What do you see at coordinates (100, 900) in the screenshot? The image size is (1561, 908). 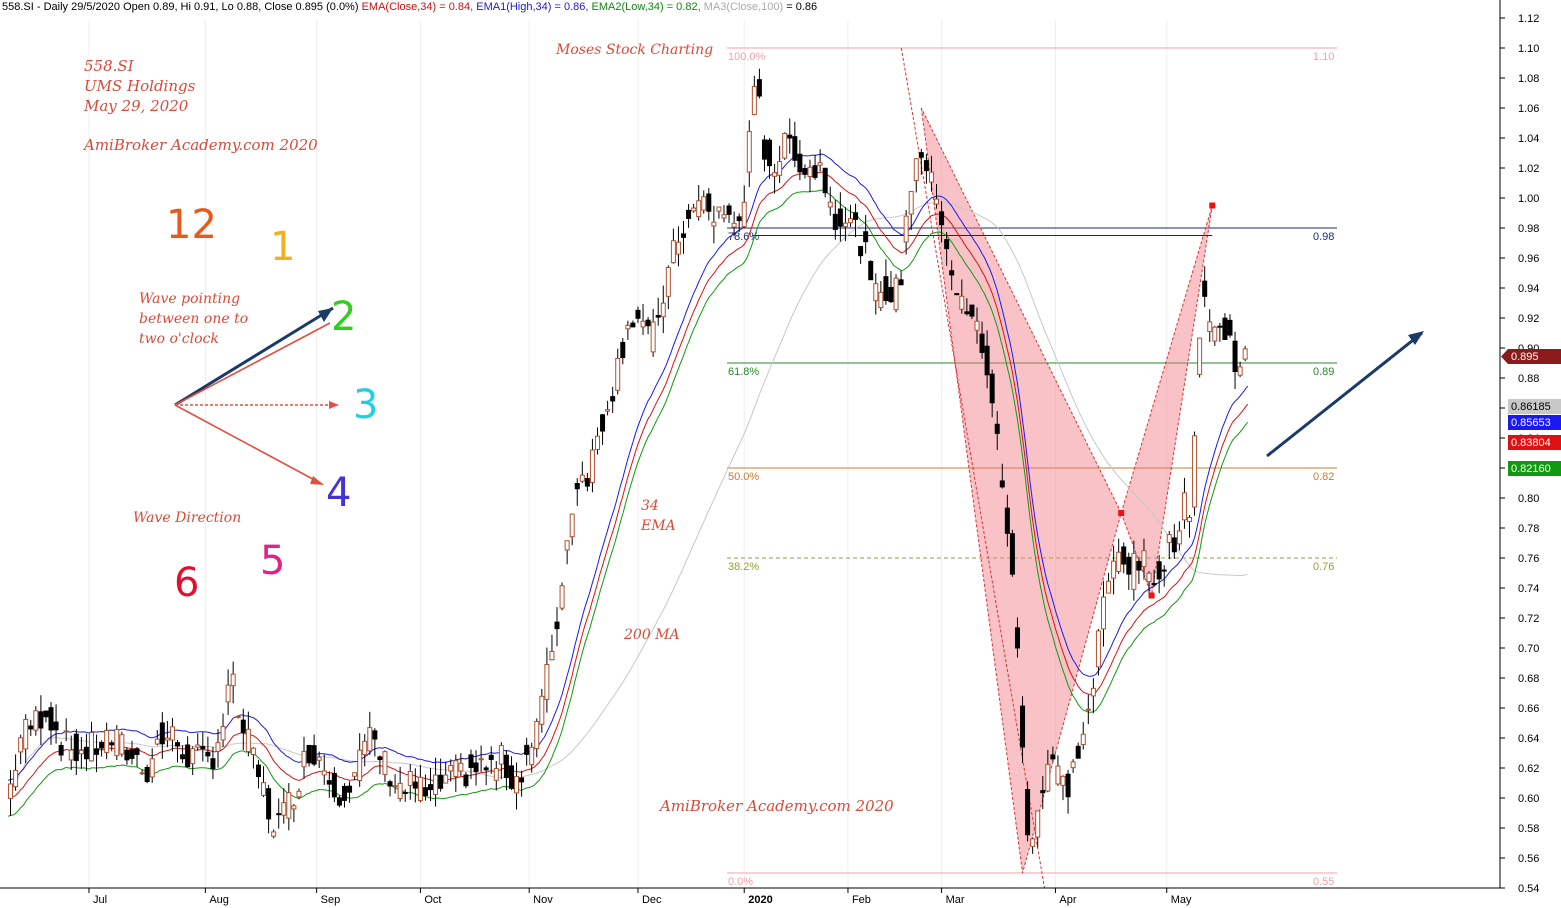 I see `x-tick-label: Jul` at bounding box center [100, 900].